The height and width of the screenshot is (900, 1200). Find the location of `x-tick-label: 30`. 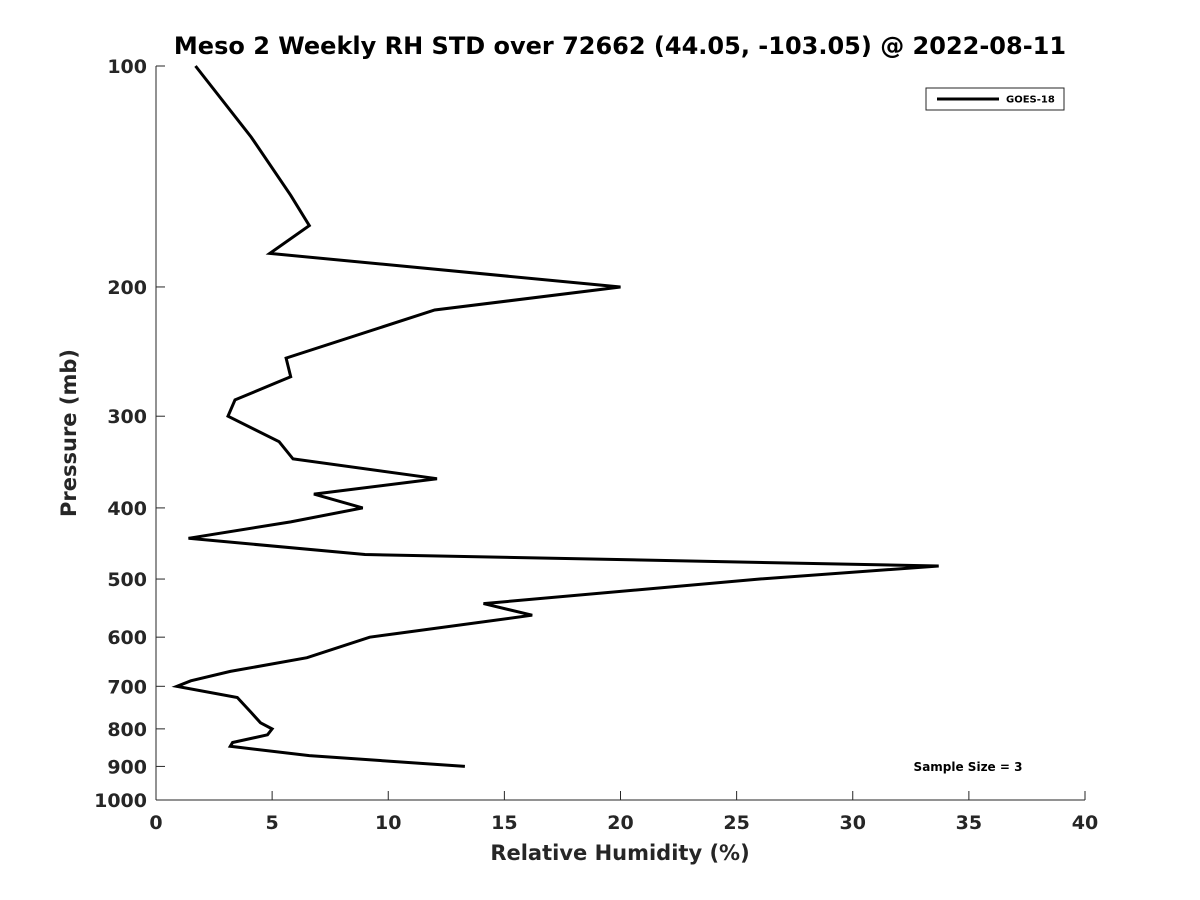

x-tick-label: 30 is located at coordinates (853, 823).